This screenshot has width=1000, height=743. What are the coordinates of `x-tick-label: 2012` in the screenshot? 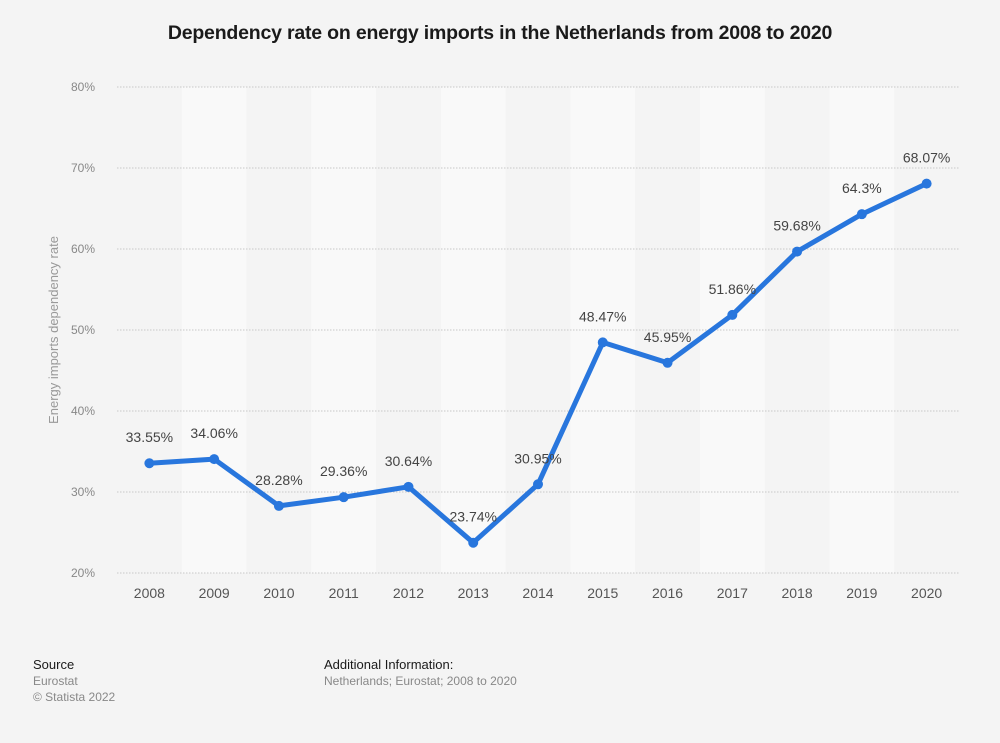 It's located at (408, 593).